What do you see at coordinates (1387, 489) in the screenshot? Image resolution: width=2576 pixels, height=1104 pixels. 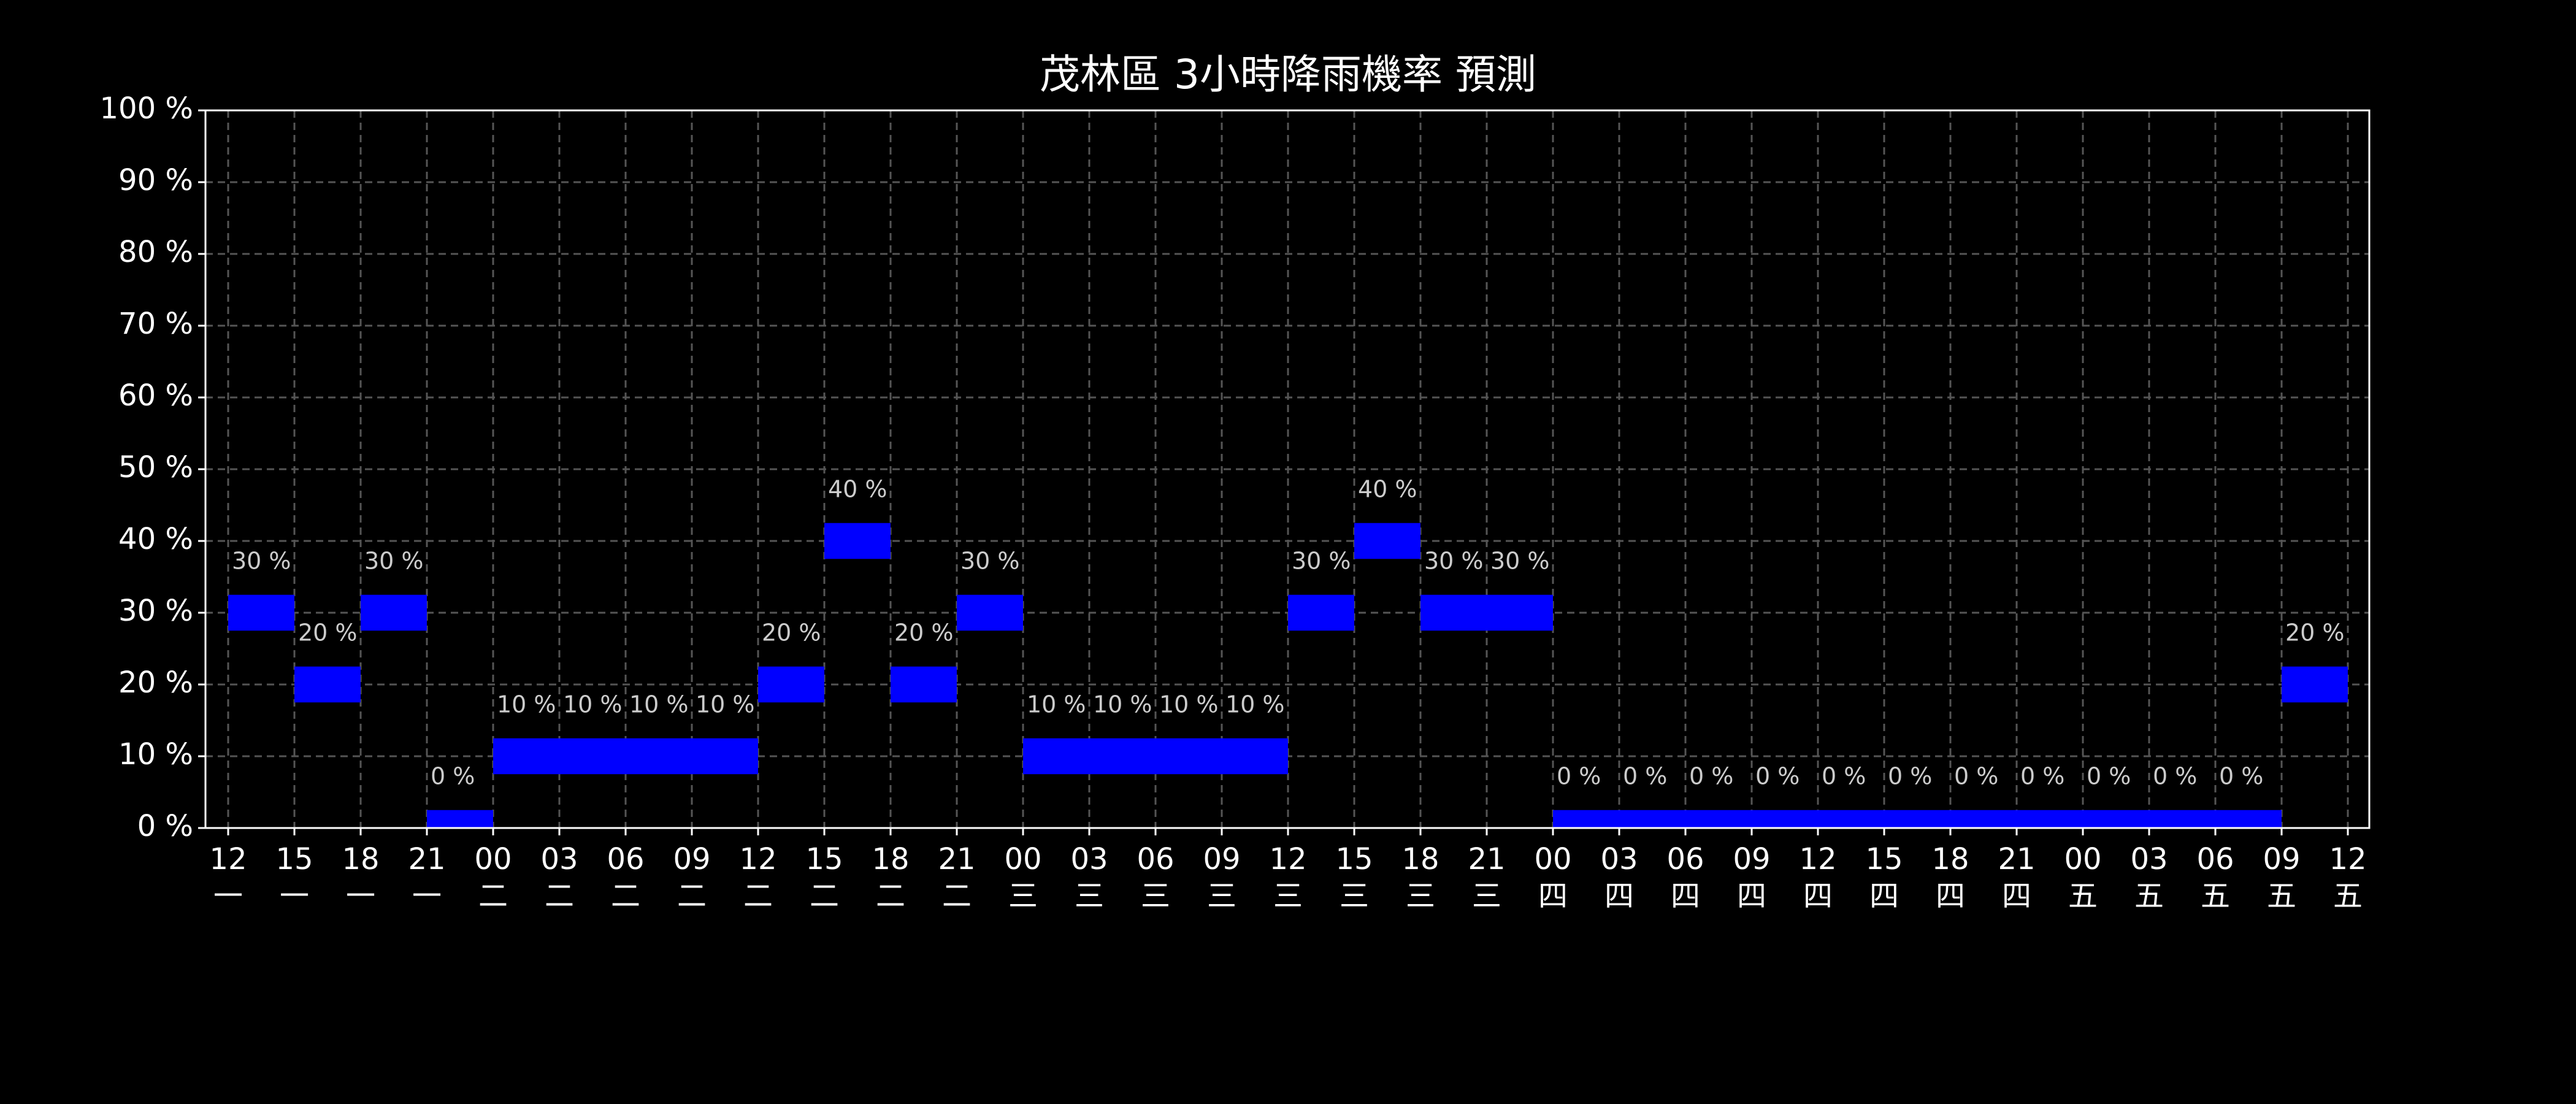 I see `value-label: 40 %` at bounding box center [1387, 489].